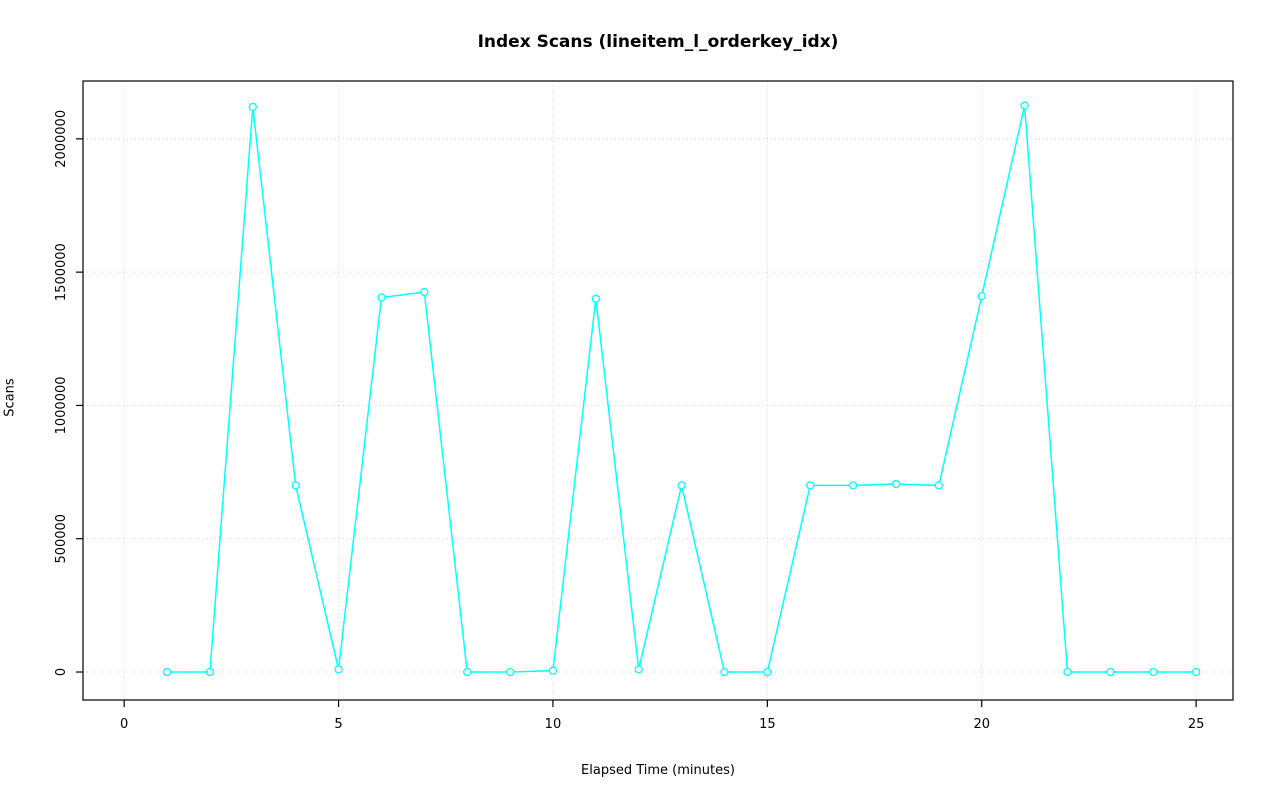 This screenshot has width=1280, height=801. I want to click on x-tick-label: 0, so click(124, 724).